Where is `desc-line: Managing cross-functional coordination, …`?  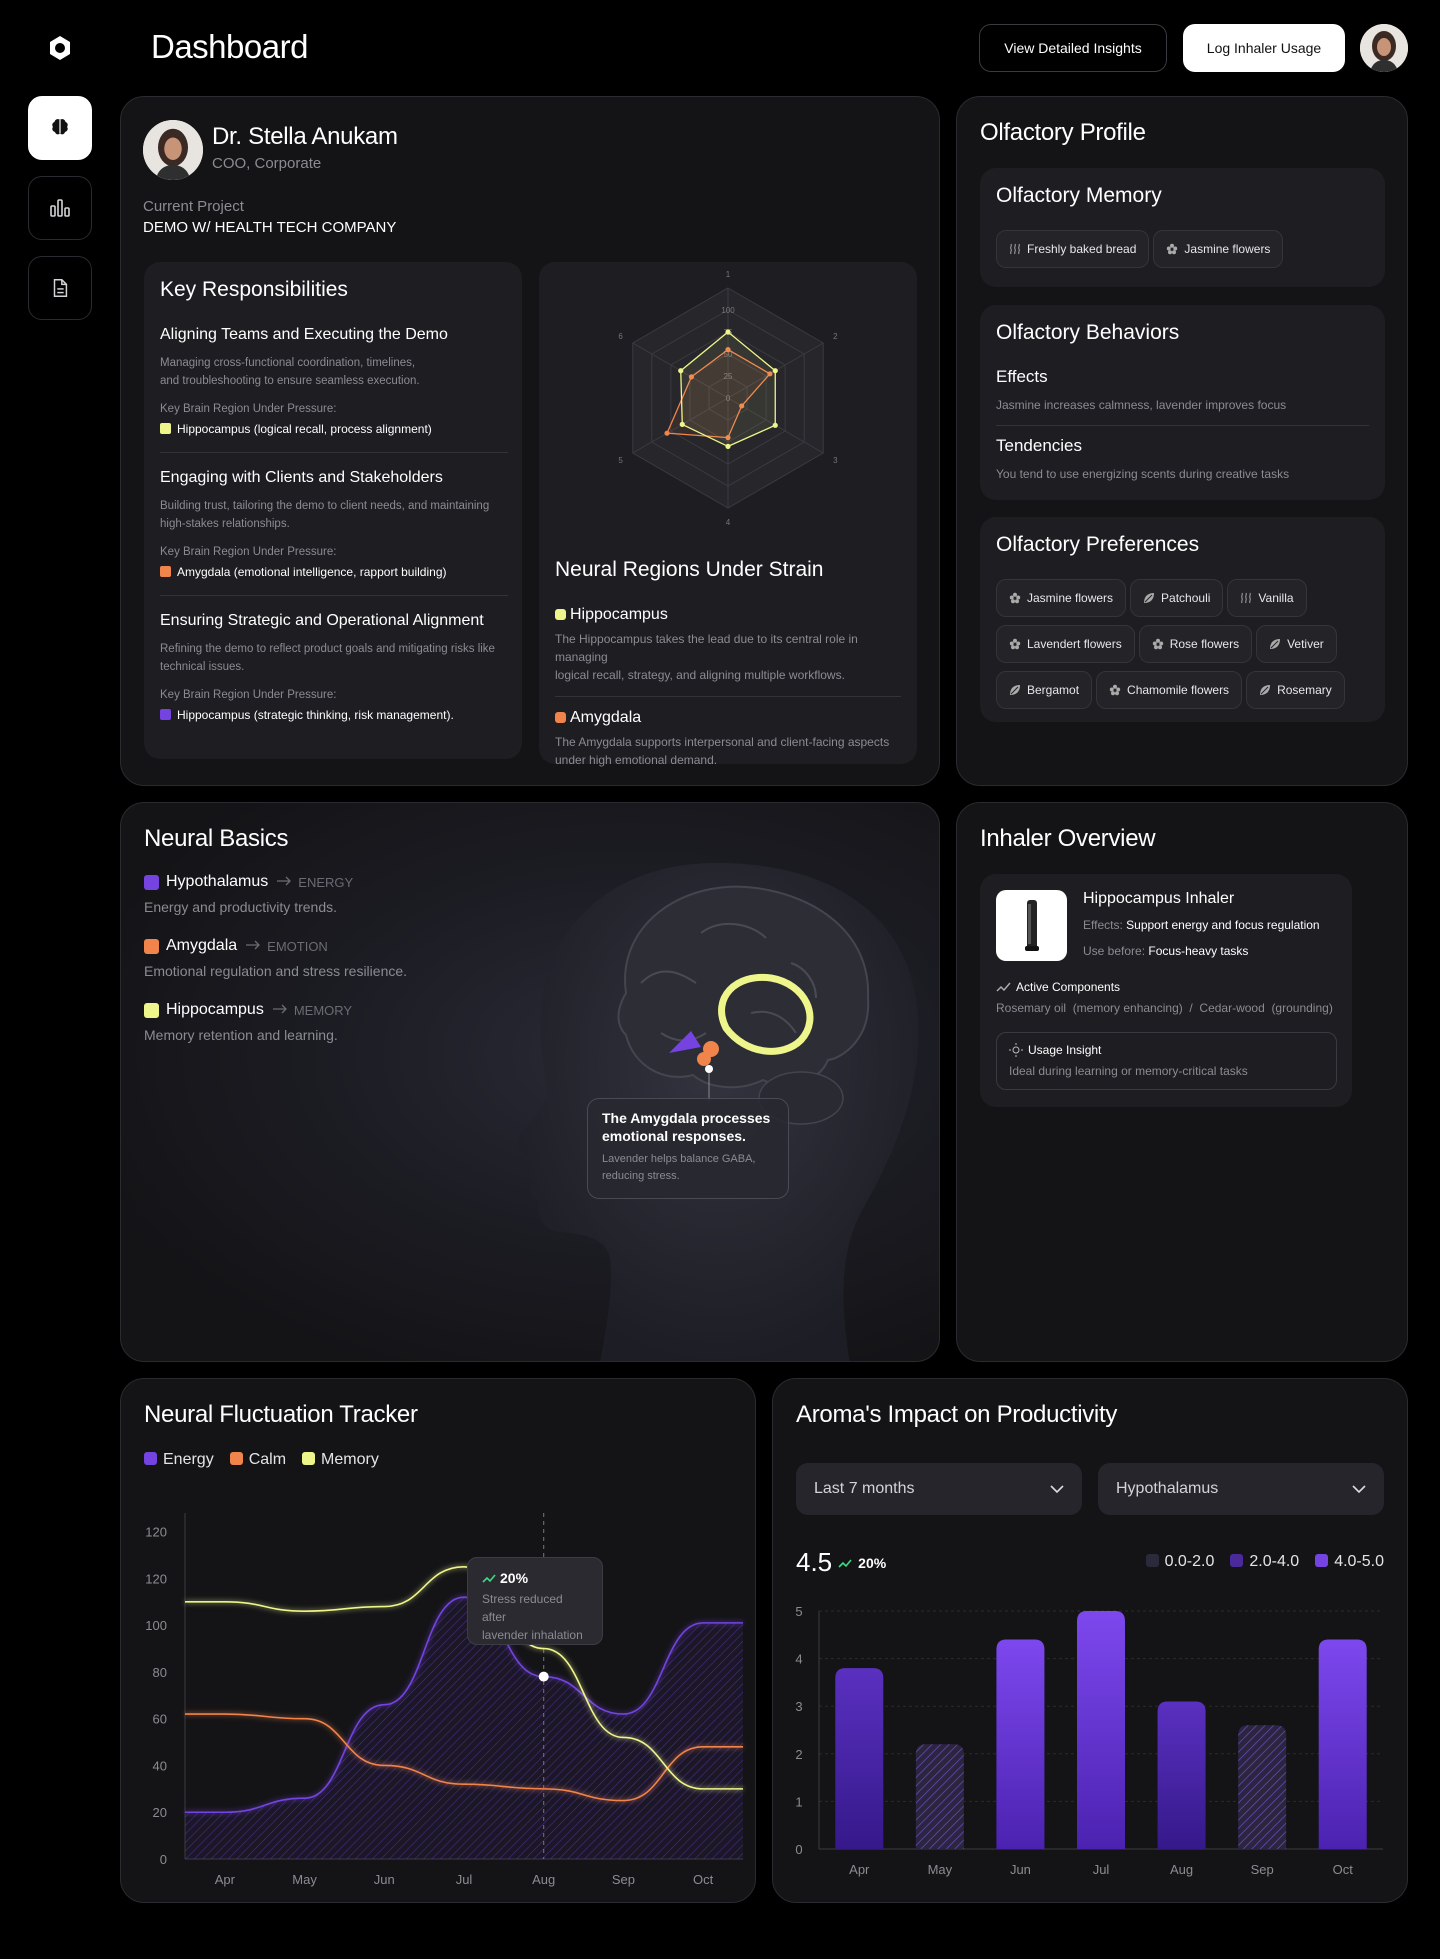
desc-line: Managing cross-functional coordination, … is located at coordinates (288, 363).